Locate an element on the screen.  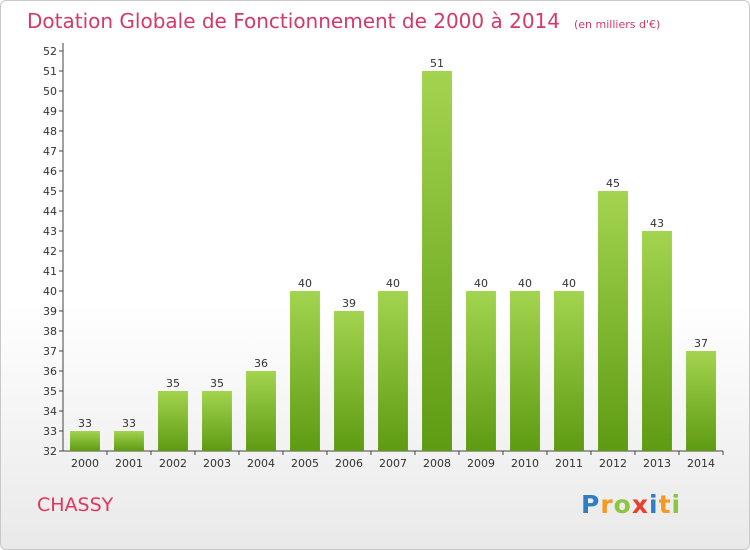
x-tick-label: 2008 is located at coordinates (437, 463).